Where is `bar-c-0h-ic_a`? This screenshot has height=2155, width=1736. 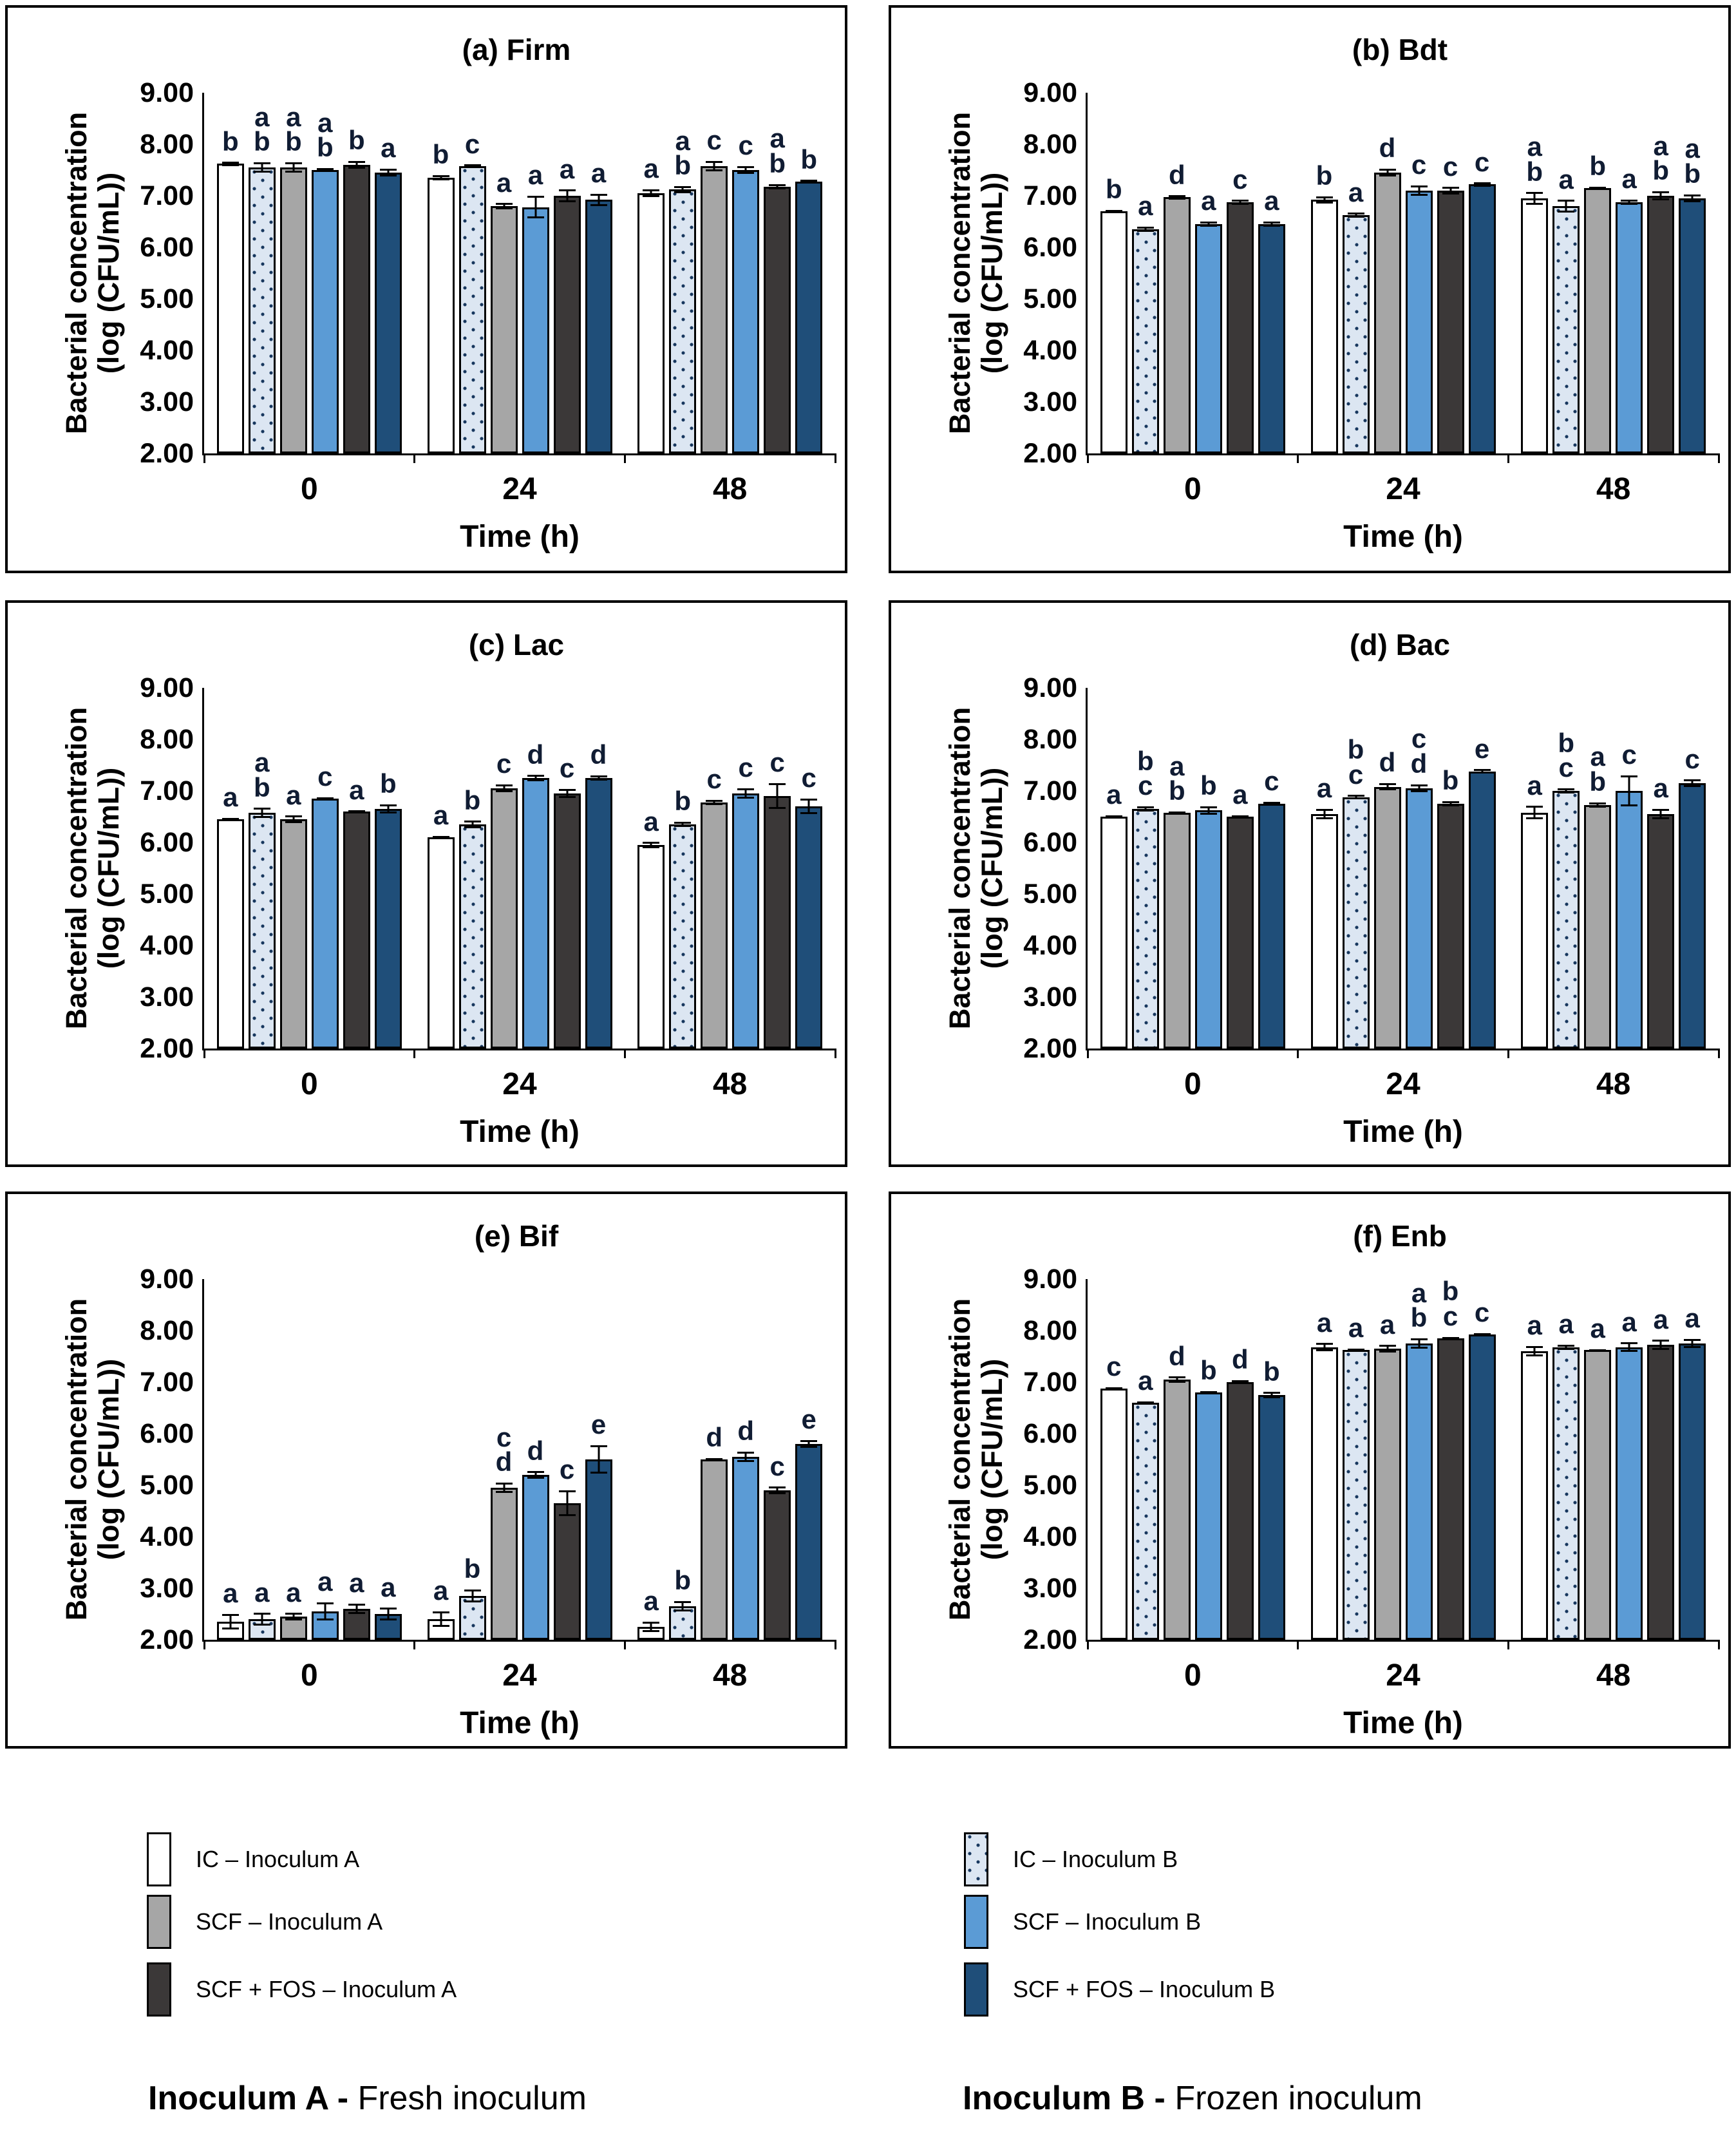 bar-c-0h-ic_a is located at coordinates (230, 934).